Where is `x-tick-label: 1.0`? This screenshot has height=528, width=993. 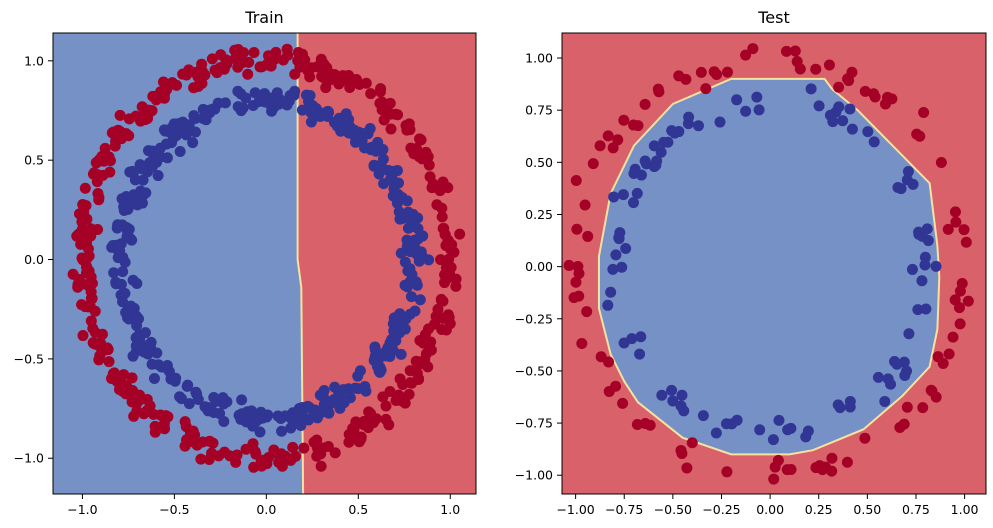 x-tick-label: 1.0 is located at coordinates (450, 509).